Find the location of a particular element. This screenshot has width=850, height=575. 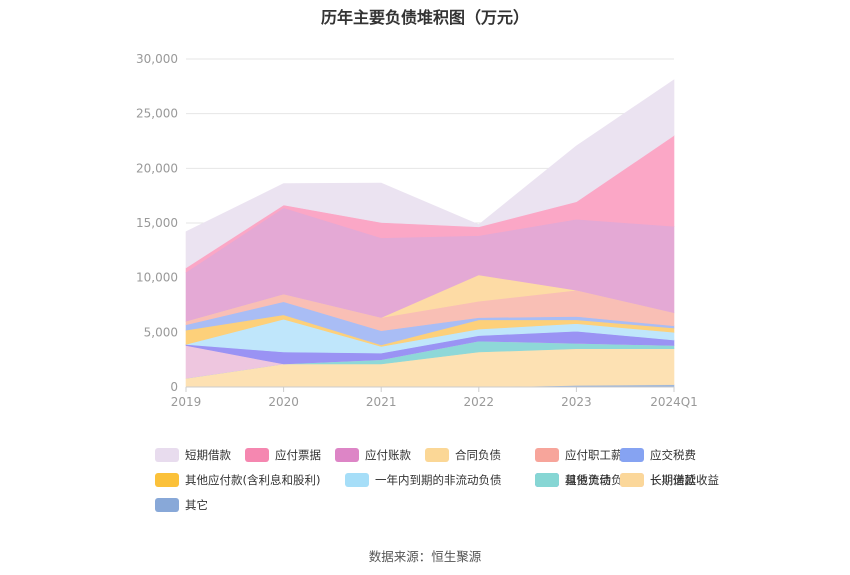

legend-label: 其他流动负债 is located at coordinates (599, 480).